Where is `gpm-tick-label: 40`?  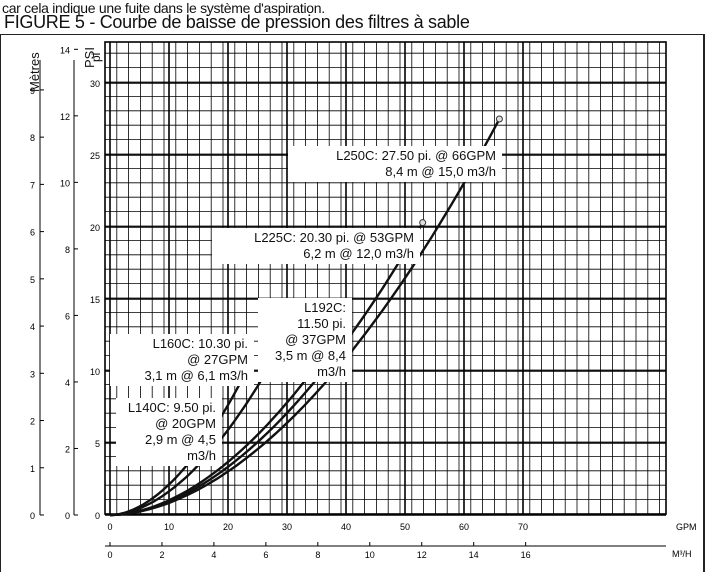 gpm-tick-label: 40 is located at coordinates (346, 527).